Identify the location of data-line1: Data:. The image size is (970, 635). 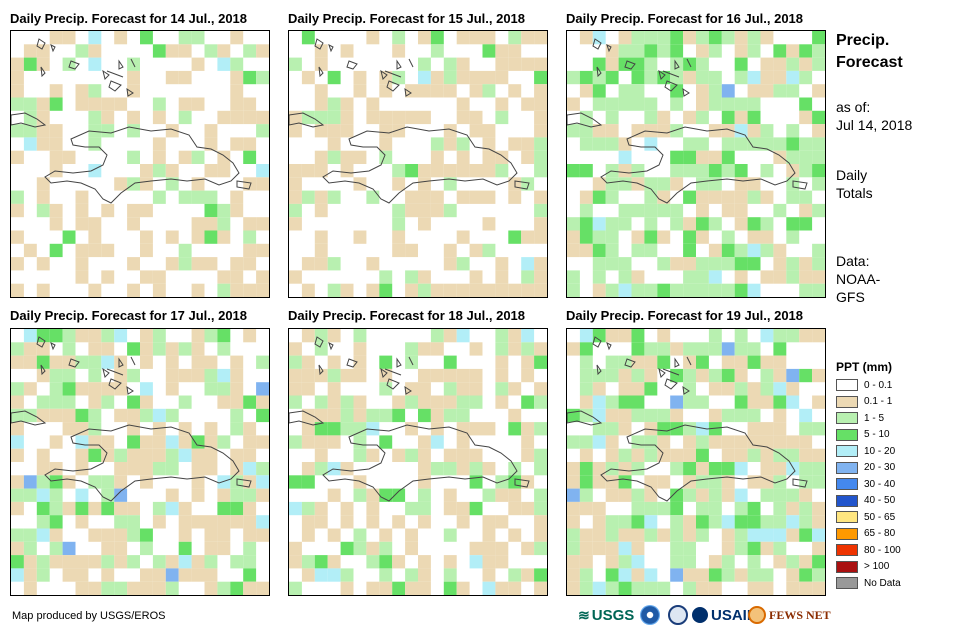
(853, 261).